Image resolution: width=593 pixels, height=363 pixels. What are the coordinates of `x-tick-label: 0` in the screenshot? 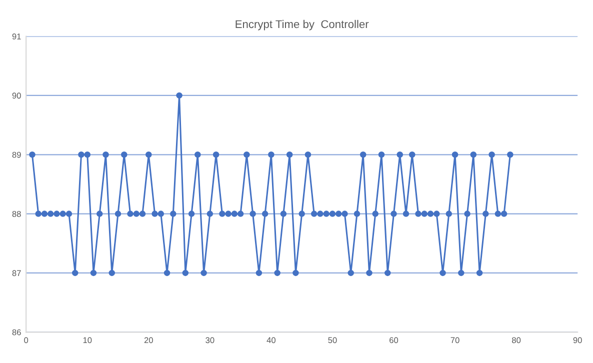 It's located at (26, 340).